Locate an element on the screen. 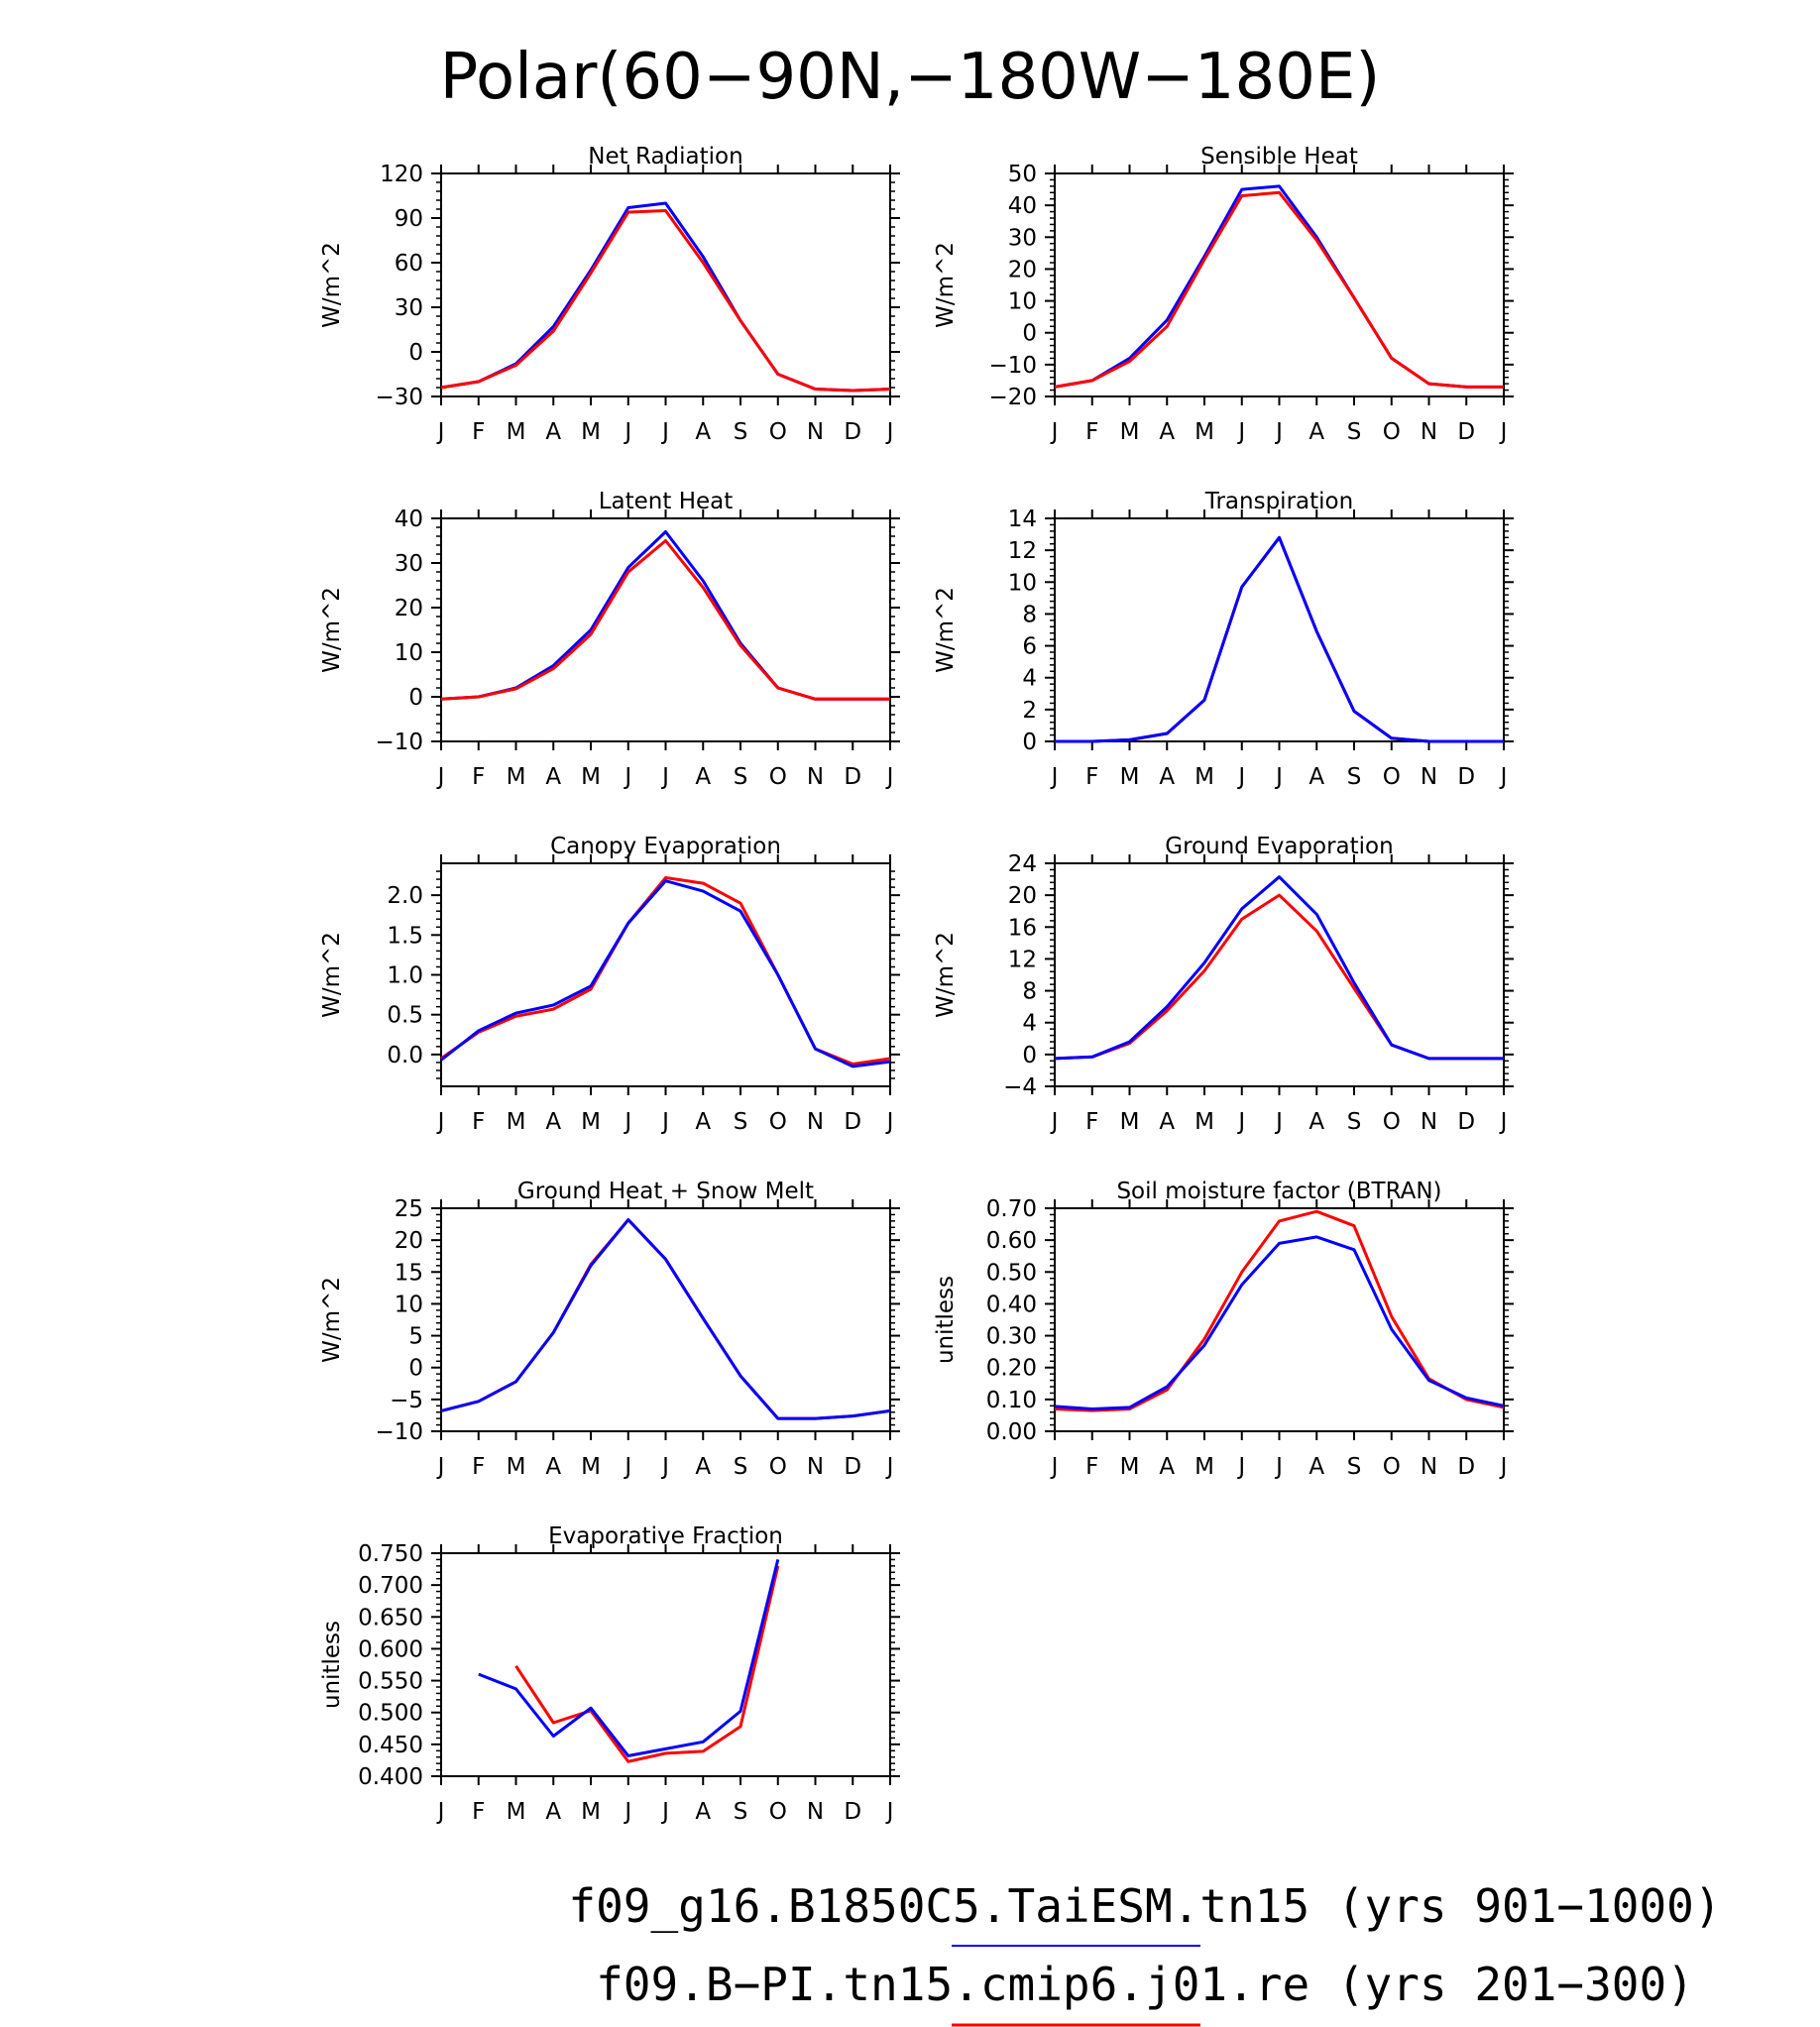  y-tick-label: 0.60 is located at coordinates (1011, 1241).